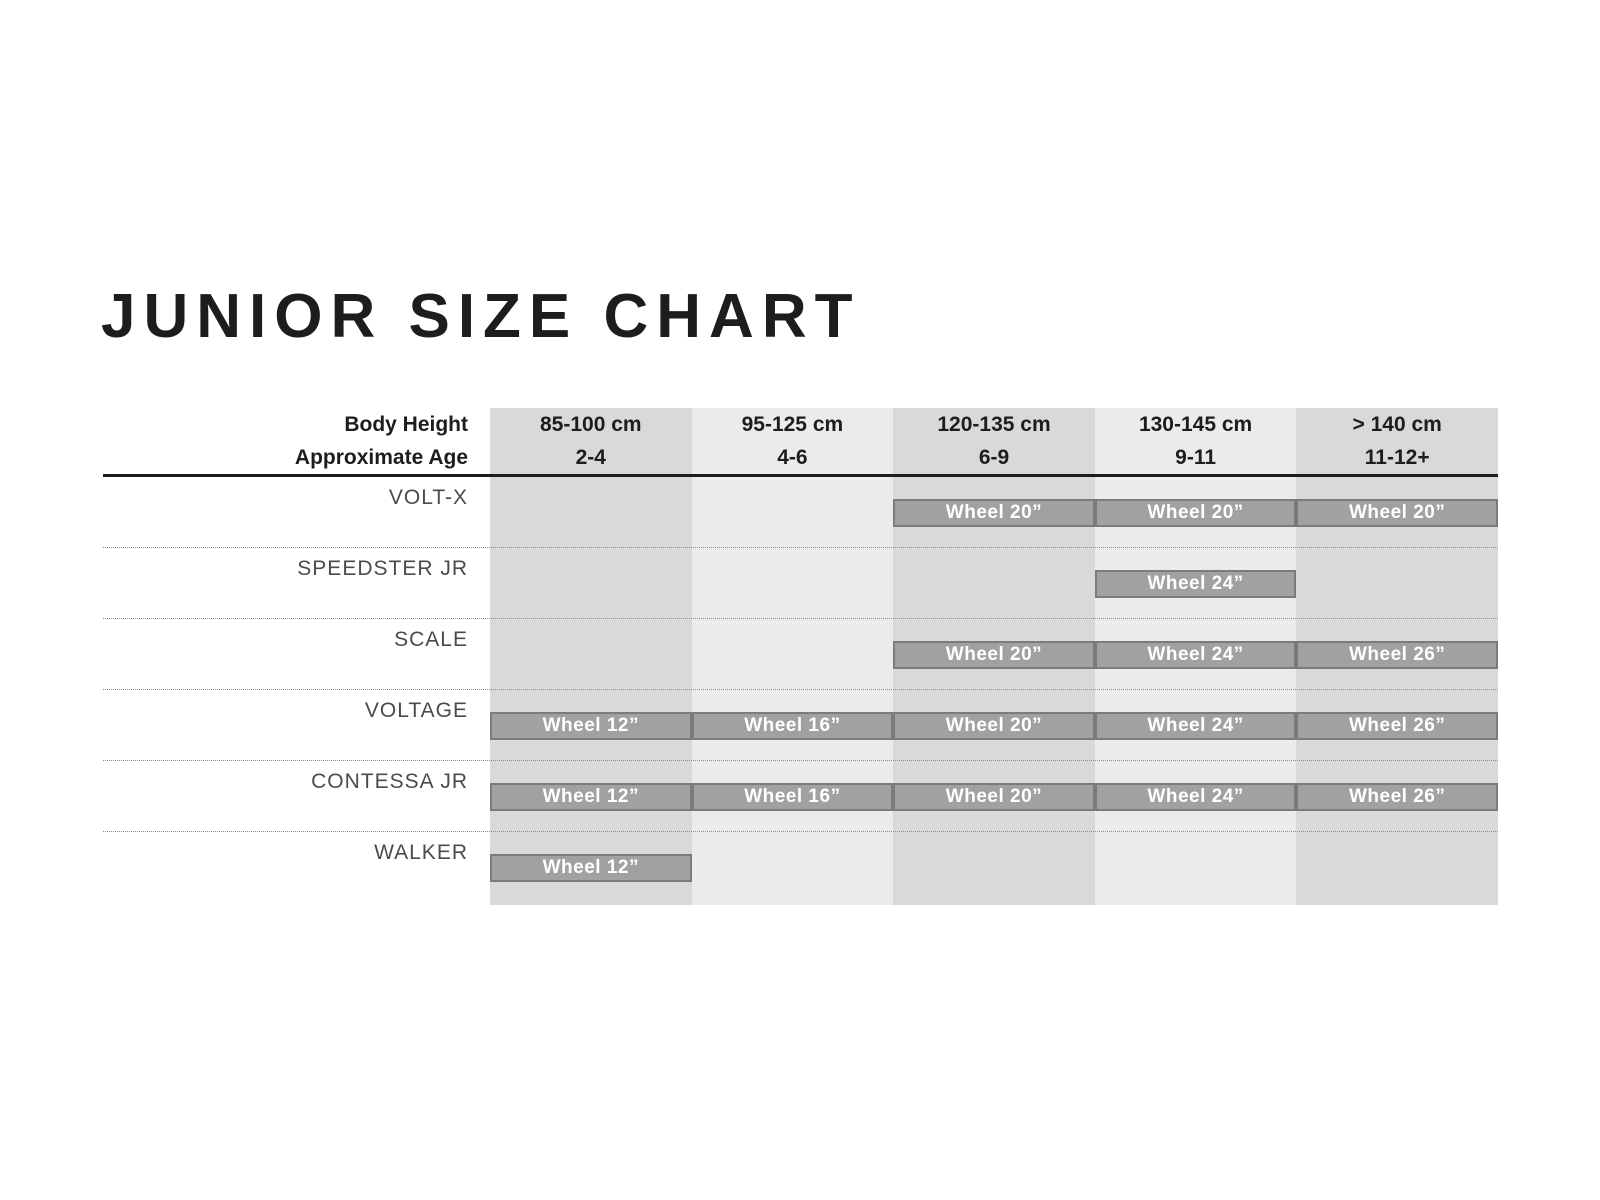 Image resolution: width=1600 pixels, height=1200 pixels. What do you see at coordinates (431, 639) in the screenshot?
I see `row-label-scale: SCALE` at bounding box center [431, 639].